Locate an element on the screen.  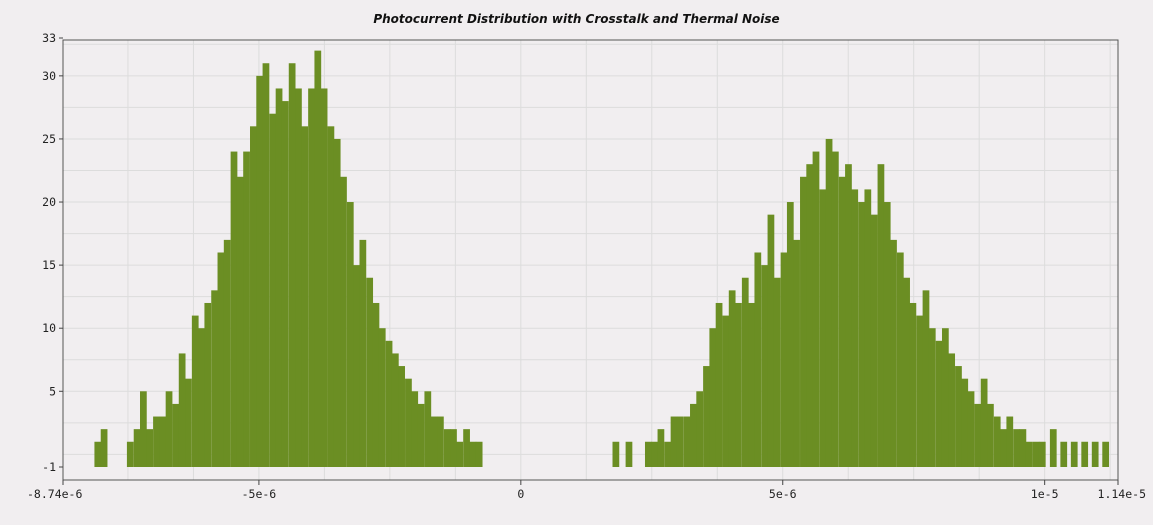
y-tick-label: 30 is located at coordinates (49, 76).